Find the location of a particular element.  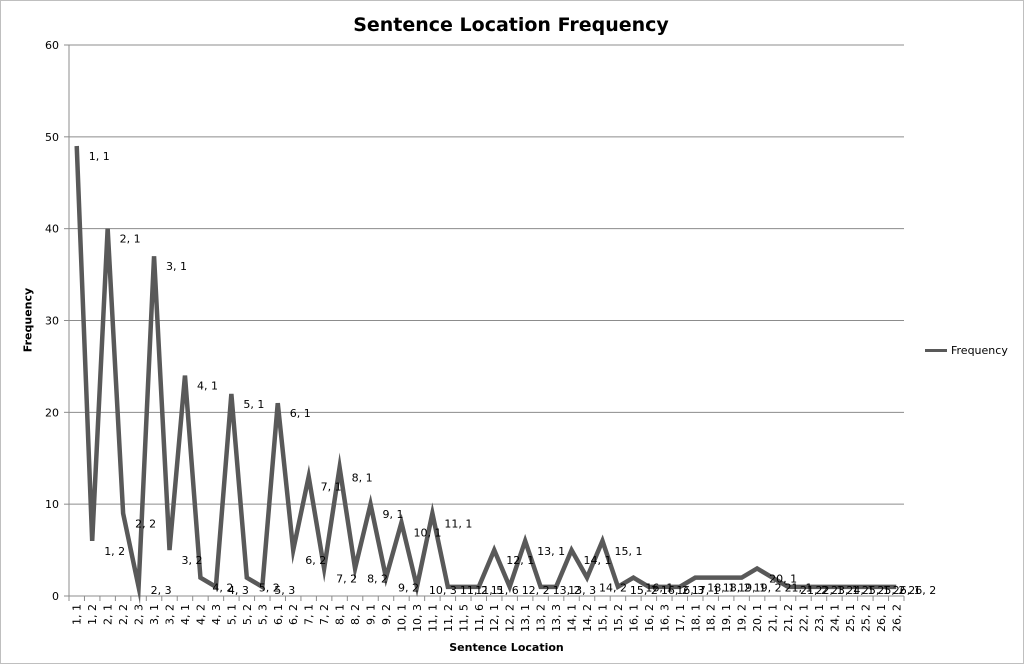

x-tick-label: 2, 3 is located at coordinates (139, 614).